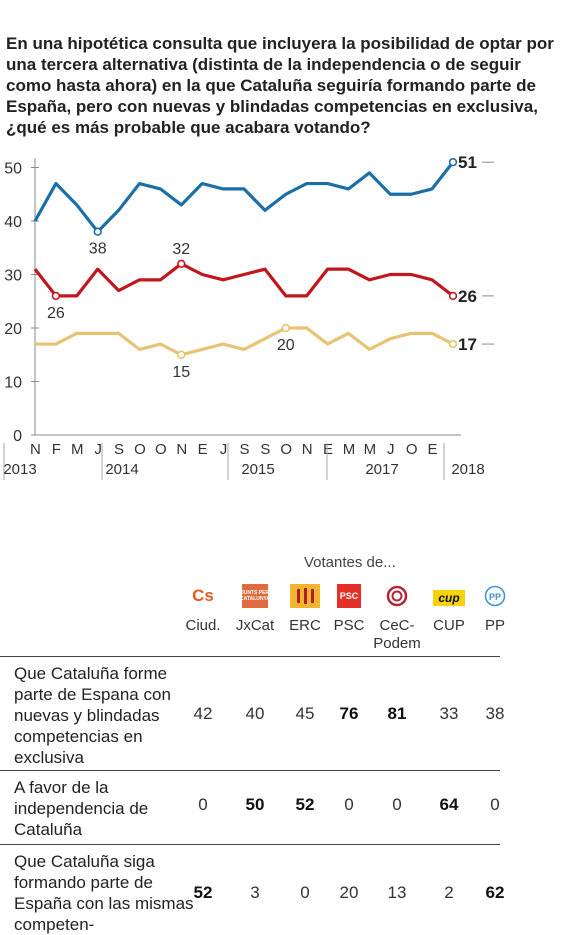 The width and height of the screenshot is (580, 935). Describe the element at coordinates (349, 892) in the screenshot. I see `table-cell: 20` at that location.